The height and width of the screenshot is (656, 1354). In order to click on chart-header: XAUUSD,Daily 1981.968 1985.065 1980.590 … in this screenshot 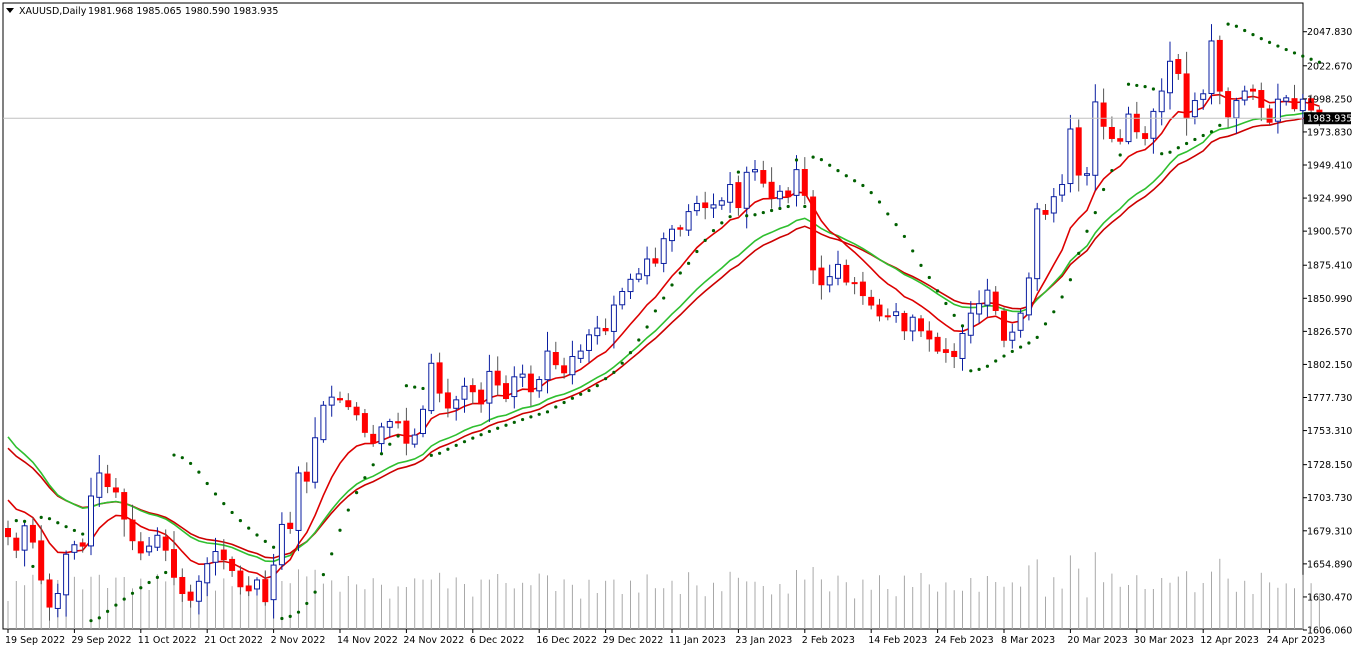, I will do `click(142, 11)`.